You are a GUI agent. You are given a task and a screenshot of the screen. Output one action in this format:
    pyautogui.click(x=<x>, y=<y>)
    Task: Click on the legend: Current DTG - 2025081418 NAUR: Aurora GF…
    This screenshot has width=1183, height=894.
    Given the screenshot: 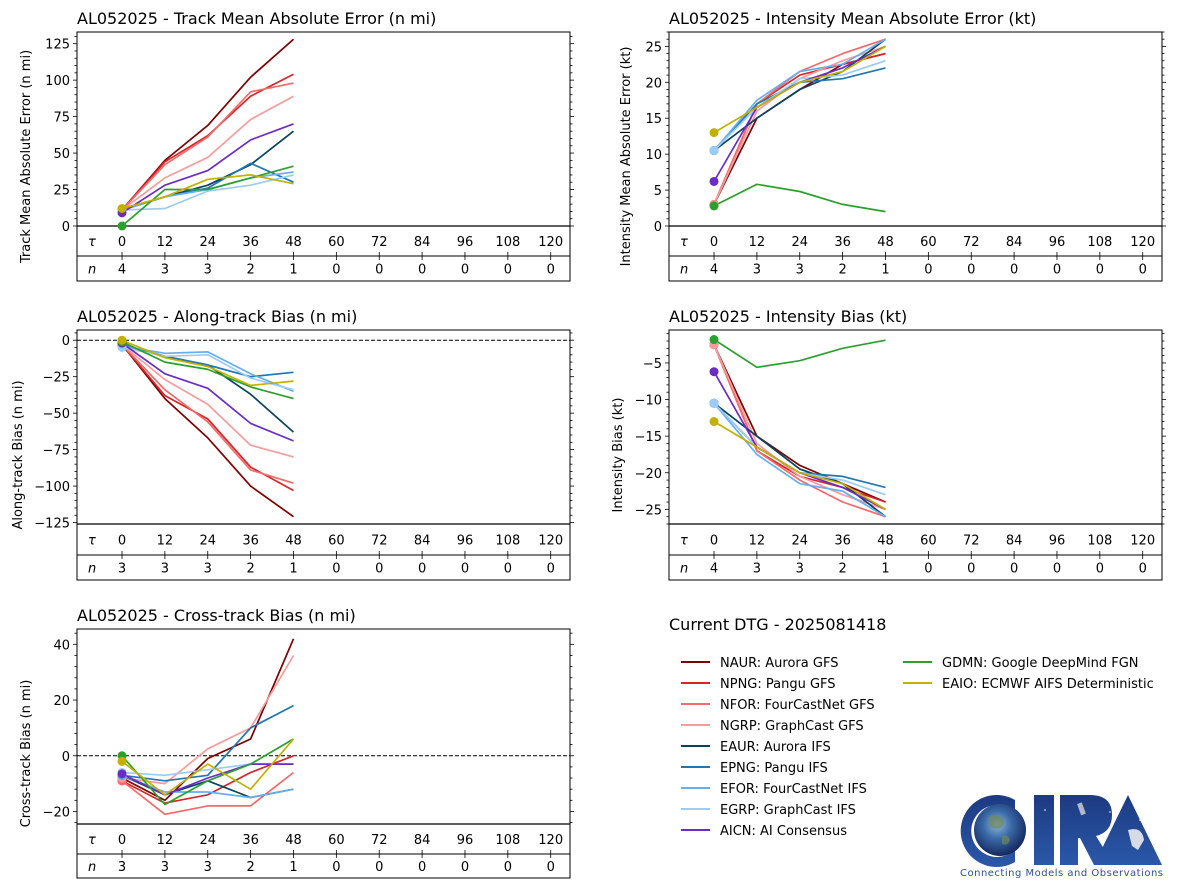 What is the action you would take?
    pyautogui.click(x=911, y=727)
    